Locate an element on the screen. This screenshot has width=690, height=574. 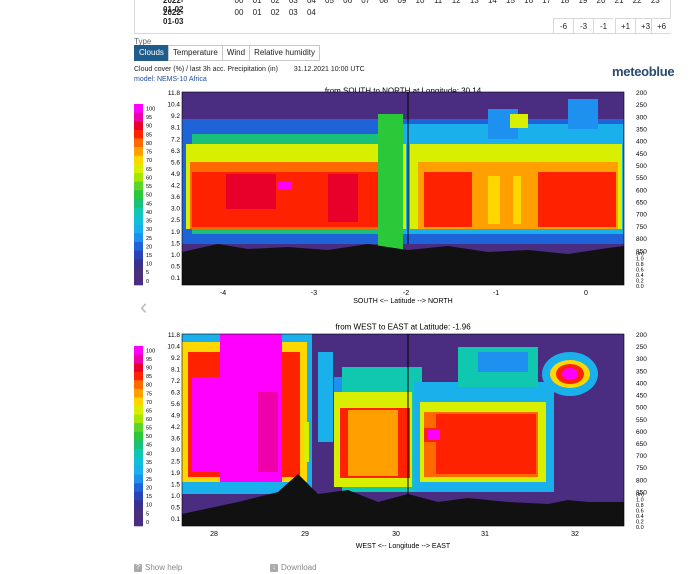
date-label: 2022-01-03 is located at coordinates (173, 17).